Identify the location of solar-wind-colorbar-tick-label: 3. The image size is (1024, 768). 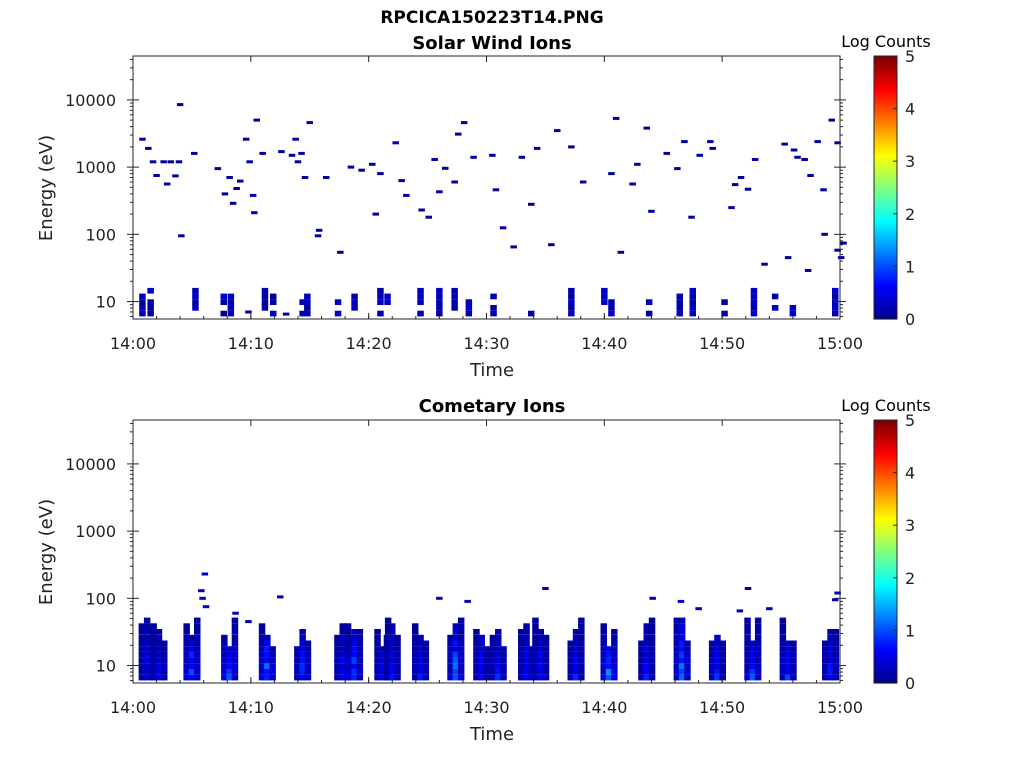
(910, 161).